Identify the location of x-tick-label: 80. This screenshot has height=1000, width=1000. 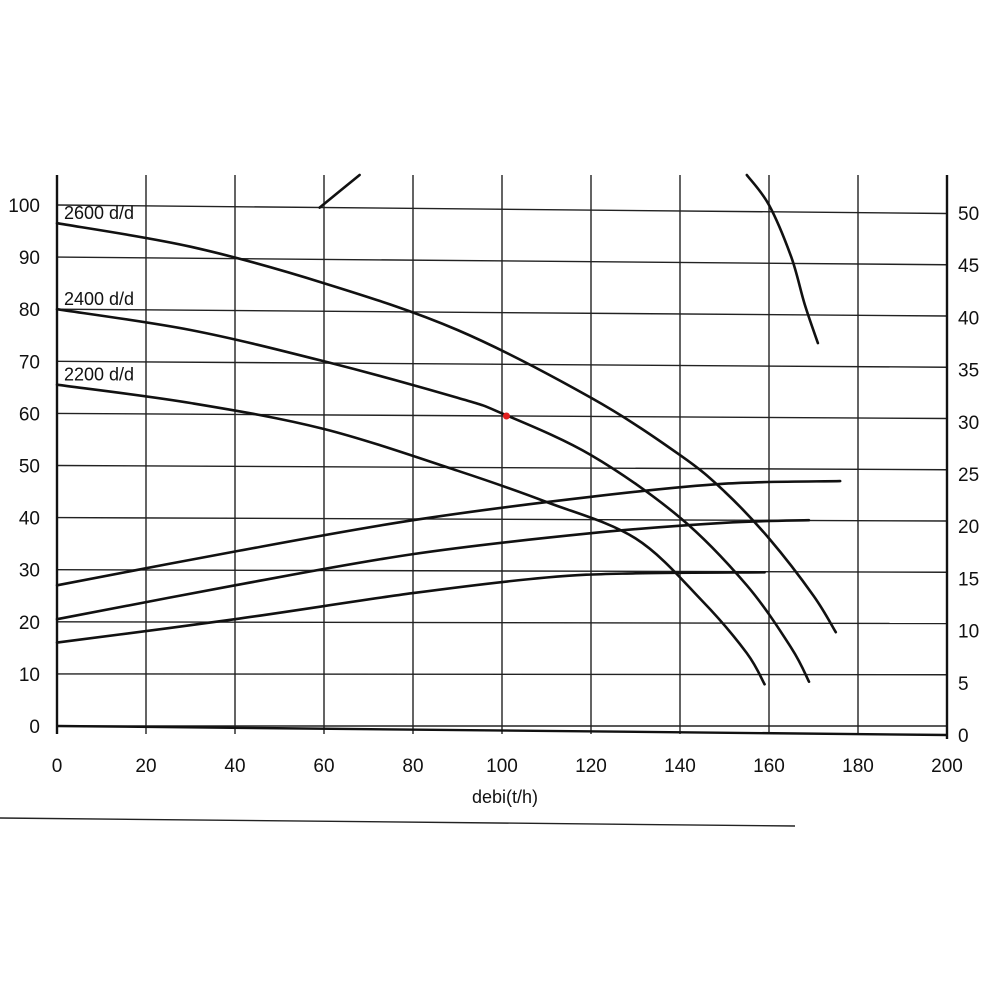
(412, 766).